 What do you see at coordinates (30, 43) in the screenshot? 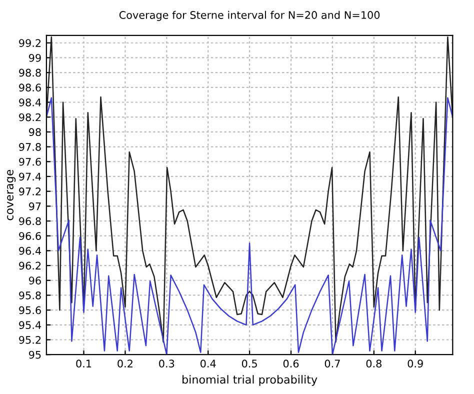
I see `y-tick-label: 99.2` at bounding box center [30, 43].